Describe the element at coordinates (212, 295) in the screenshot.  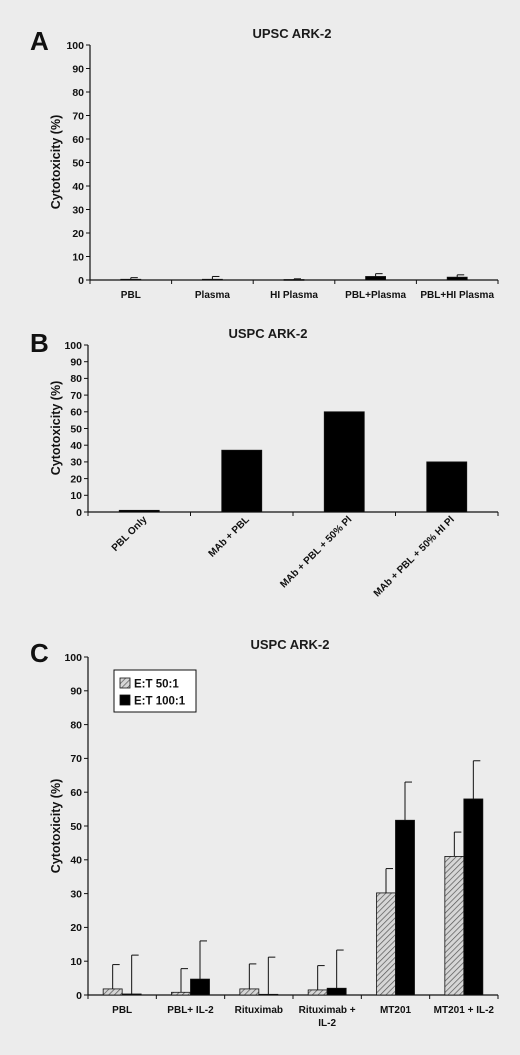
I see `x-category-label: Plasma` at that location.